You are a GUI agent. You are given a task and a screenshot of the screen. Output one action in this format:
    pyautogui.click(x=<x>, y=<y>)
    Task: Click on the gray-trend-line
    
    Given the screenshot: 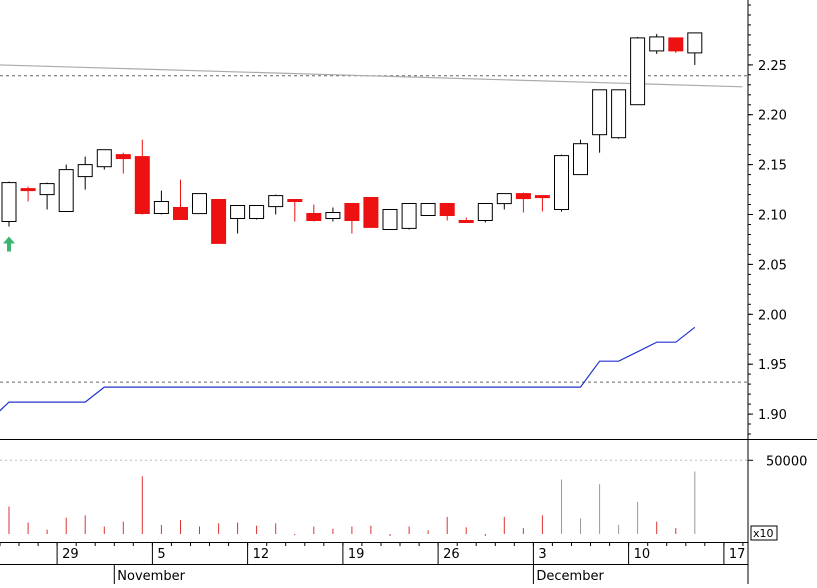 What is the action you would take?
    pyautogui.click(x=371, y=76)
    